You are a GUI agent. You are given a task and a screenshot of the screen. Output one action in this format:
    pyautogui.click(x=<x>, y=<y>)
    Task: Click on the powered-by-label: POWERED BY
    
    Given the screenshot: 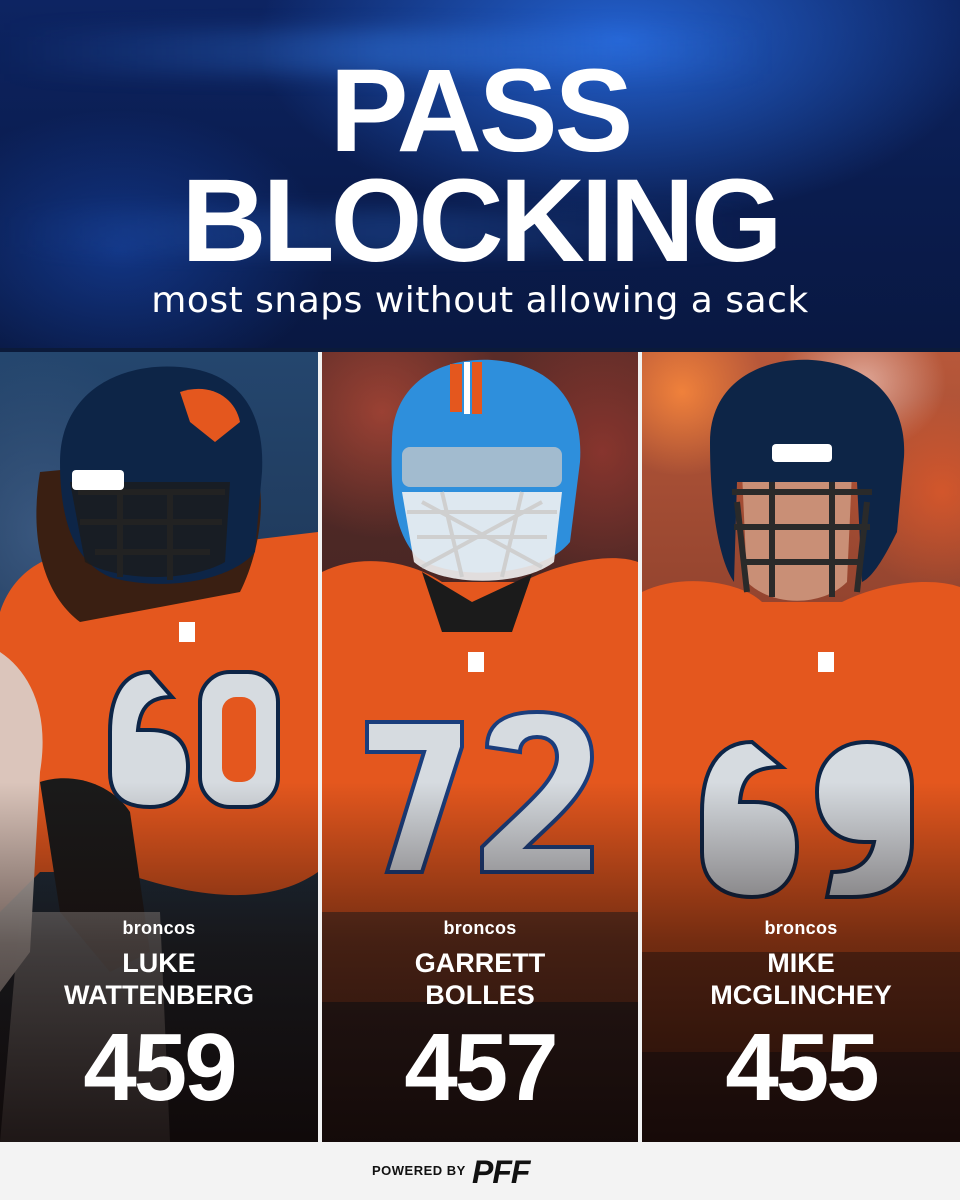 What is the action you would take?
    pyautogui.click(x=419, y=1170)
    